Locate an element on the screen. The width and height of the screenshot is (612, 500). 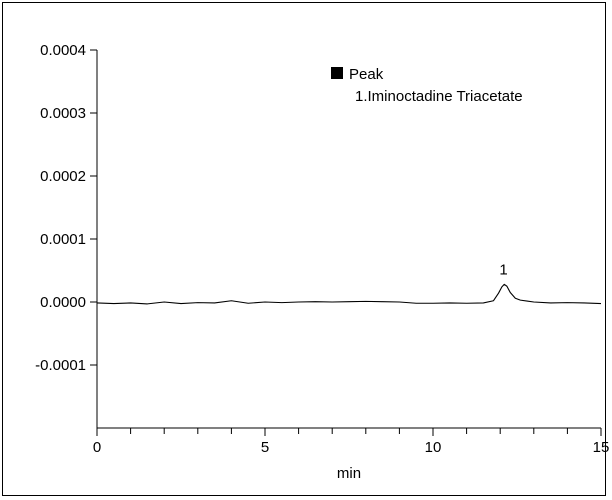
annotation-layer: 1 is located at coordinates (503, 269).